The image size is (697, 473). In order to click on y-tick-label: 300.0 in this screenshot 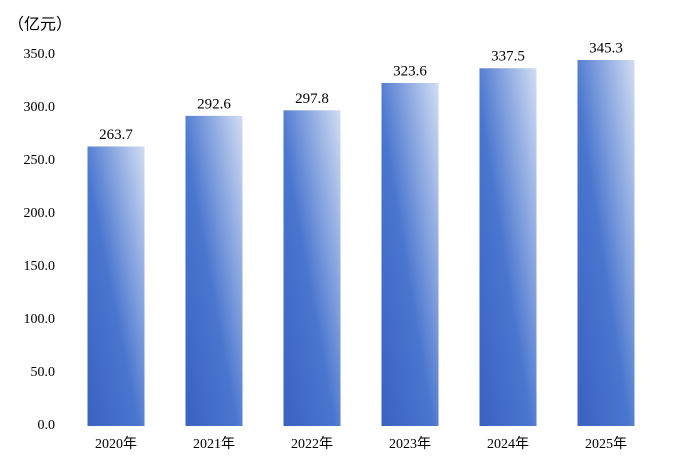, I will do `click(40, 107)`.